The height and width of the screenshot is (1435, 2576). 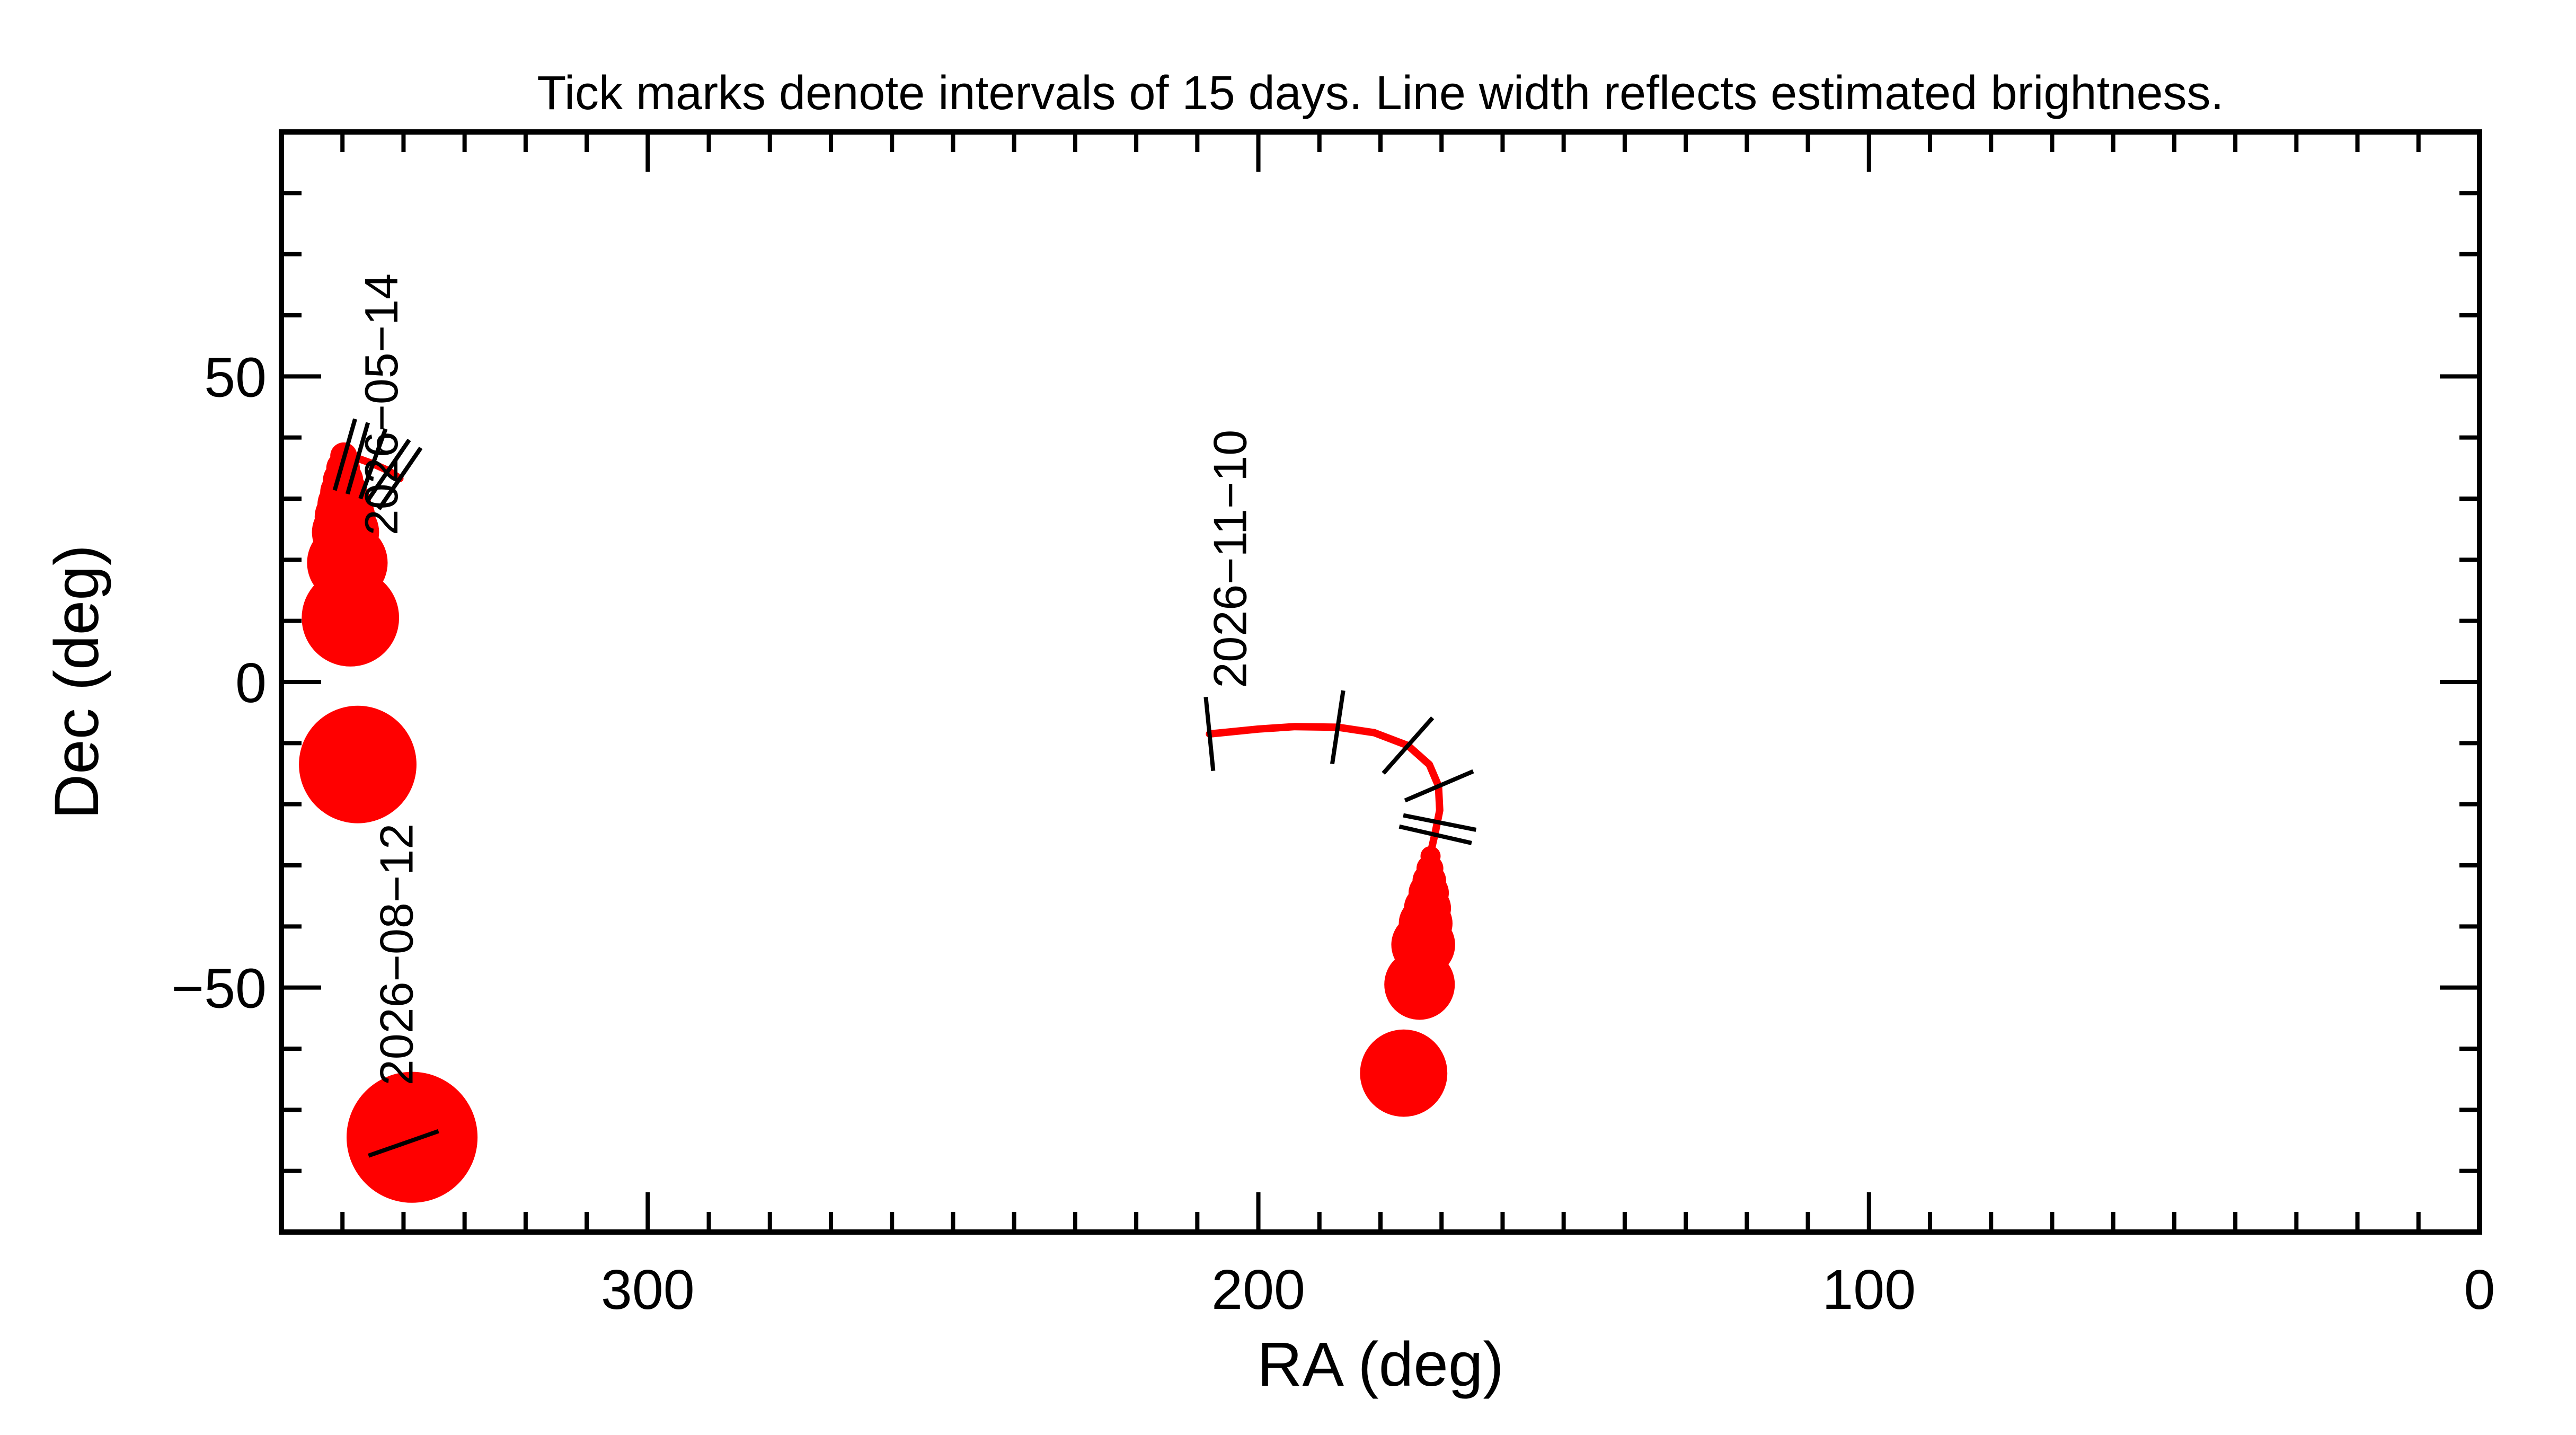 What do you see at coordinates (1230, 559) in the screenshot?
I see `date-label: 2026−11−10` at bounding box center [1230, 559].